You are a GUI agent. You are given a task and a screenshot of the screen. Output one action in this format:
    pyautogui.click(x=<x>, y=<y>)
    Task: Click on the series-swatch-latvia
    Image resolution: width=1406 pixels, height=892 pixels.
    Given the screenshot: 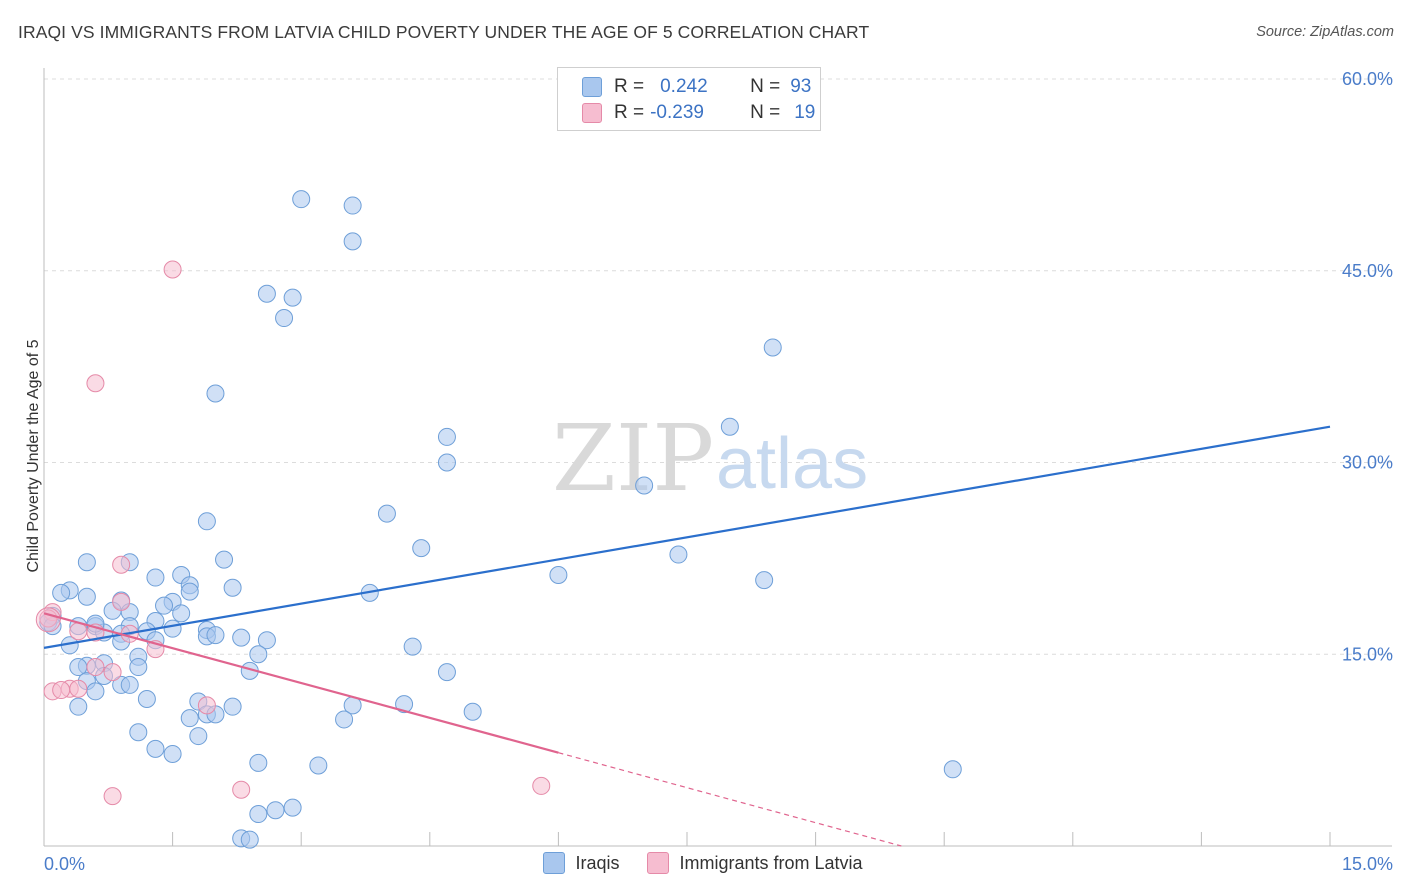 What is the action you would take?
    pyautogui.click(x=658, y=863)
    